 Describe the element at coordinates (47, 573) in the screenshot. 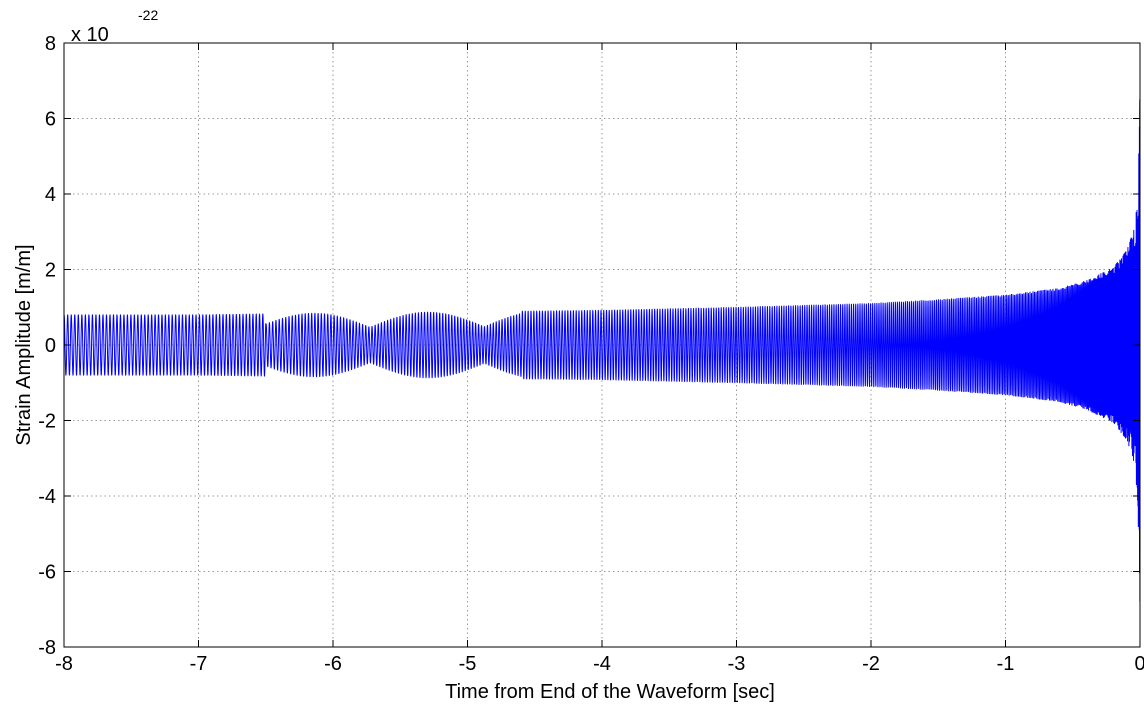

I see `y-tick-label-1: -6` at that location.